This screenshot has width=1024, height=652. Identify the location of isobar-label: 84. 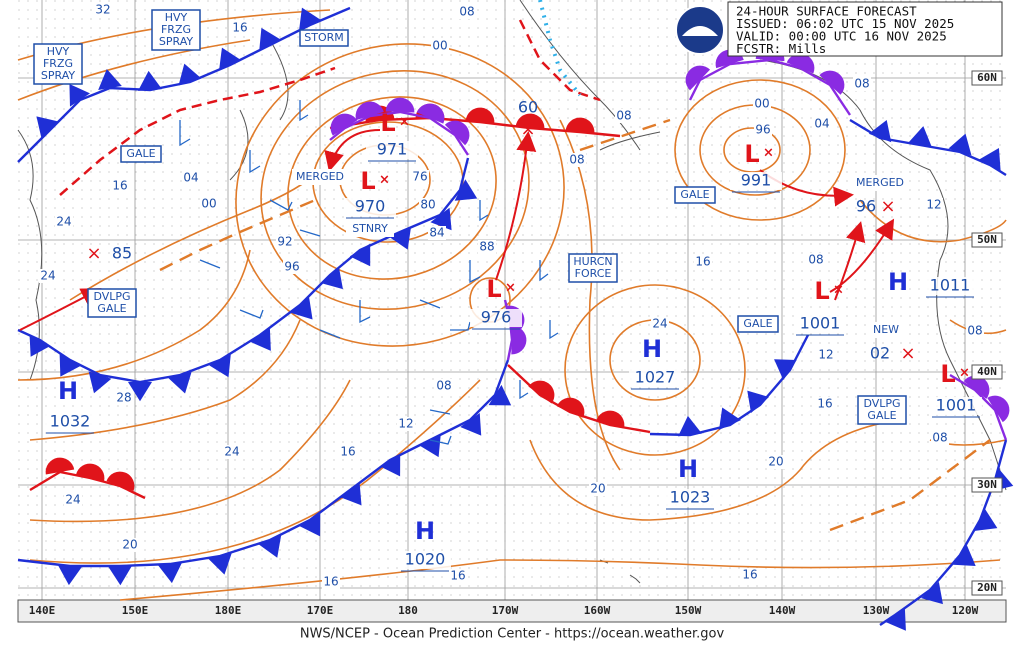
(436, 233).